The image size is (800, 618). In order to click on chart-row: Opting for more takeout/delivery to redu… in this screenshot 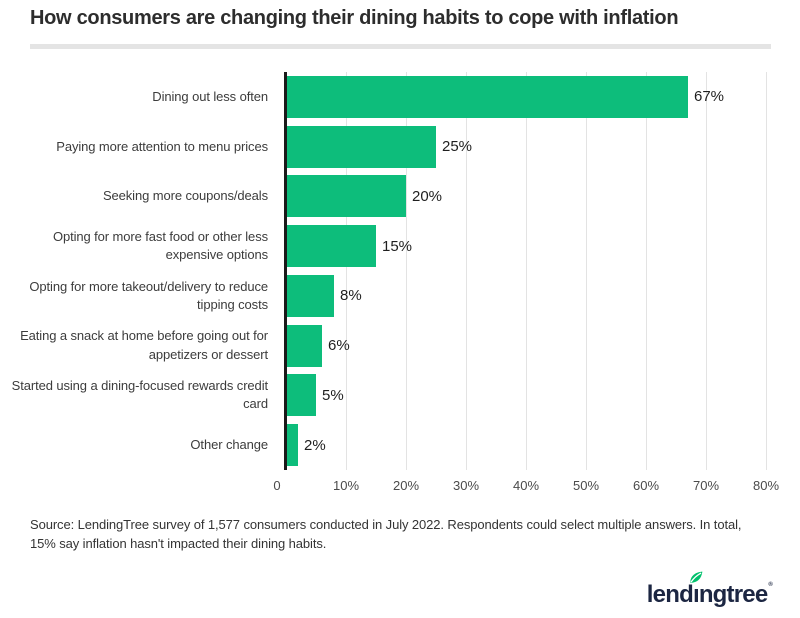, I will do `click(400, 296)`.